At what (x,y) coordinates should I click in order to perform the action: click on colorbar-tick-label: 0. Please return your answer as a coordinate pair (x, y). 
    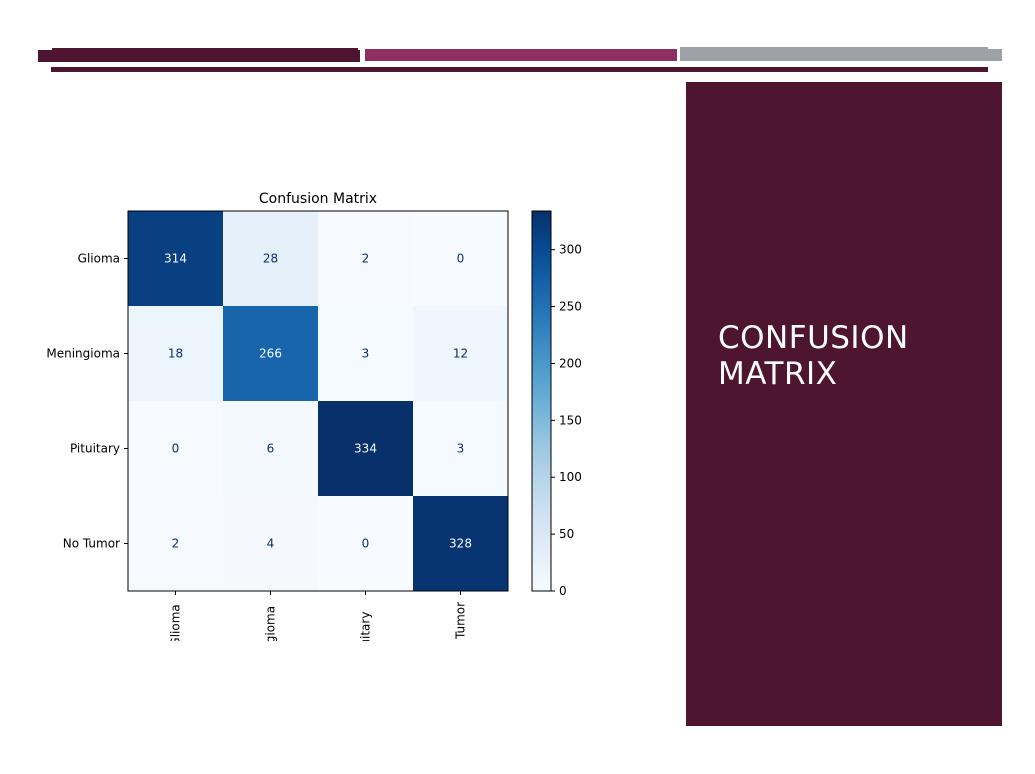
    Looking at the image, I should click on (563, 591).